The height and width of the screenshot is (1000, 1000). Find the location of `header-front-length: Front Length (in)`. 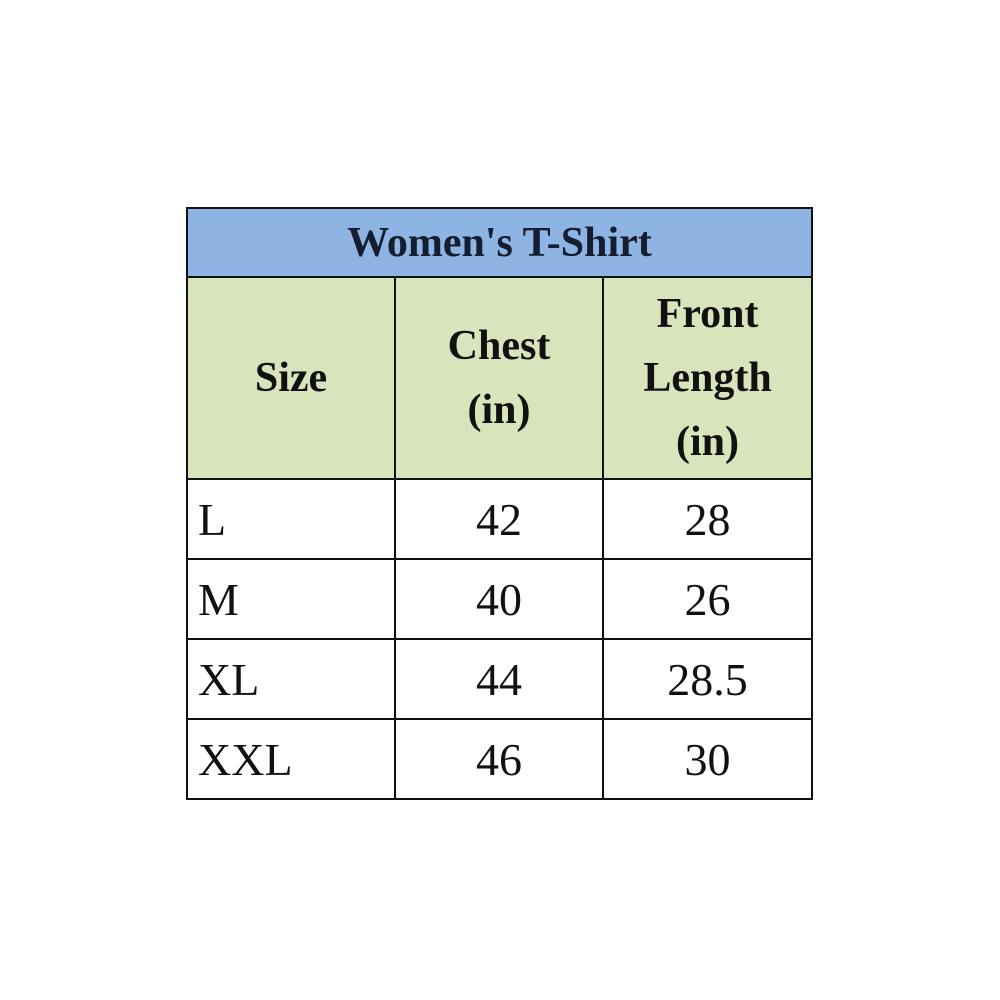

header-front-length: Front Length (in) is located at coordinates (707, 378).